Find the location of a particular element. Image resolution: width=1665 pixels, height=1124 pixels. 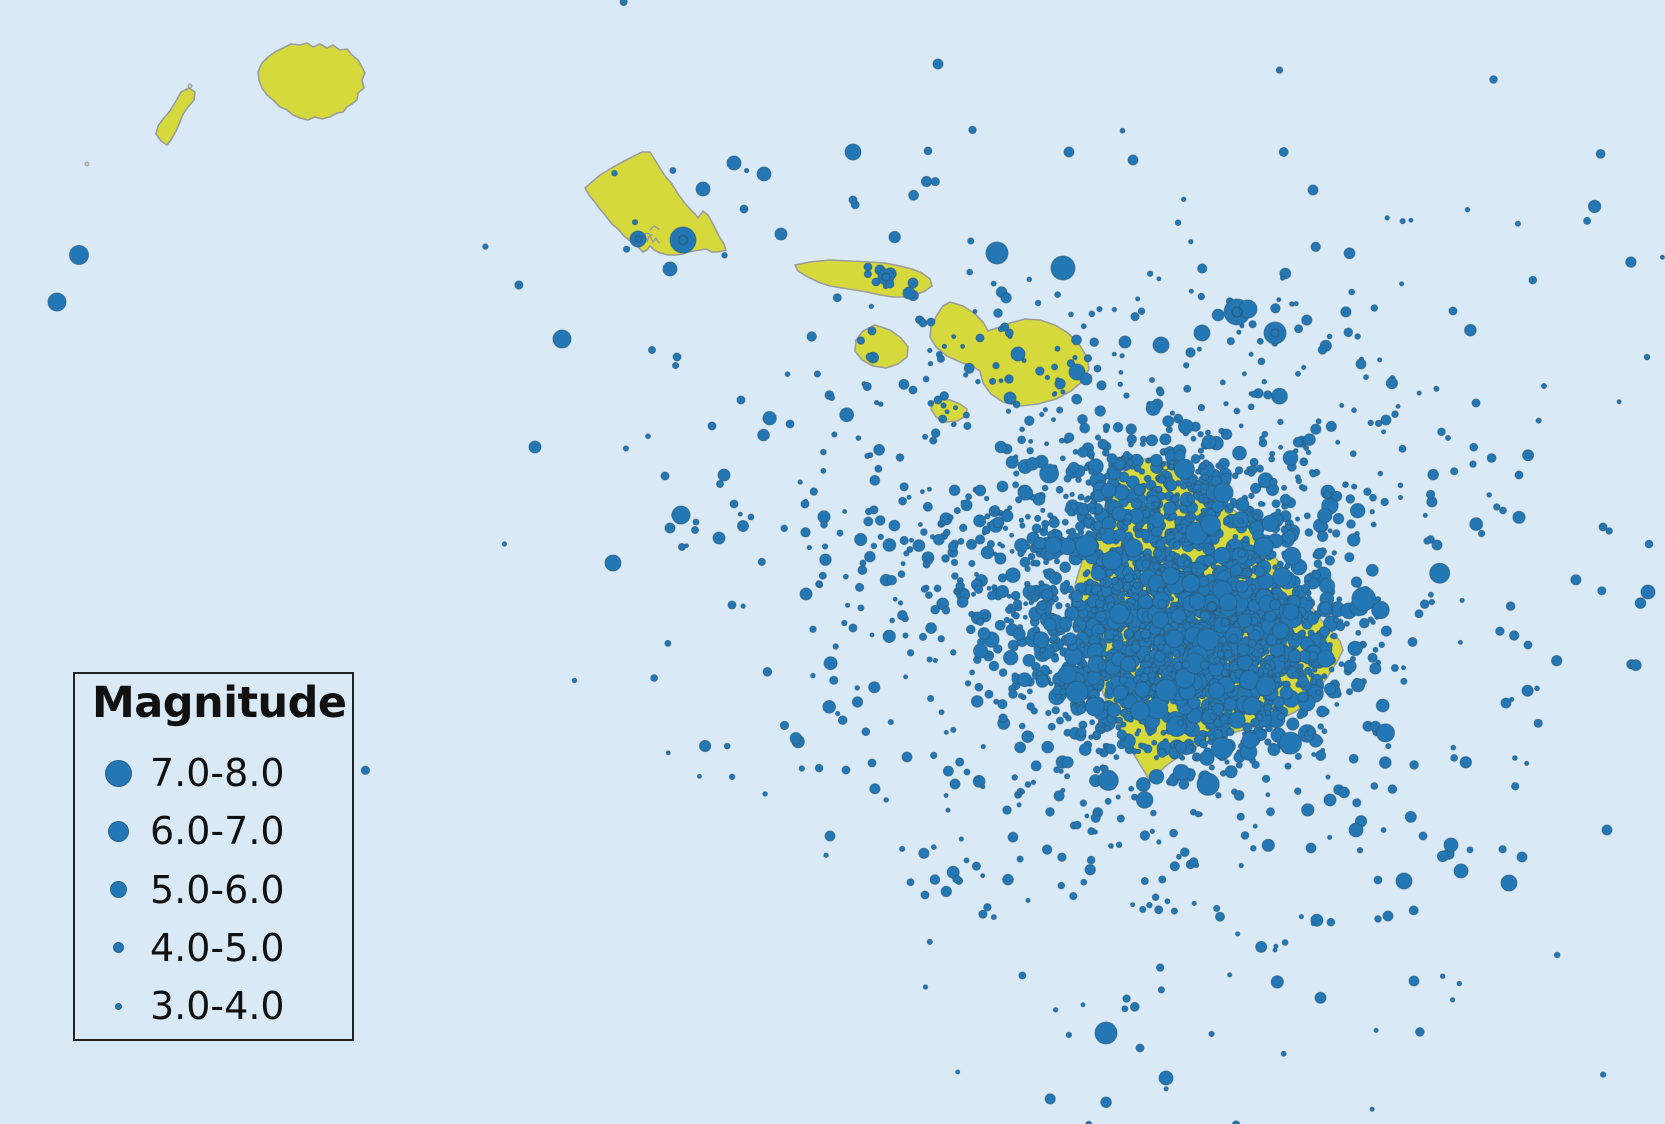

earthquake-ring-mark is located at coordinates (1212, 607).